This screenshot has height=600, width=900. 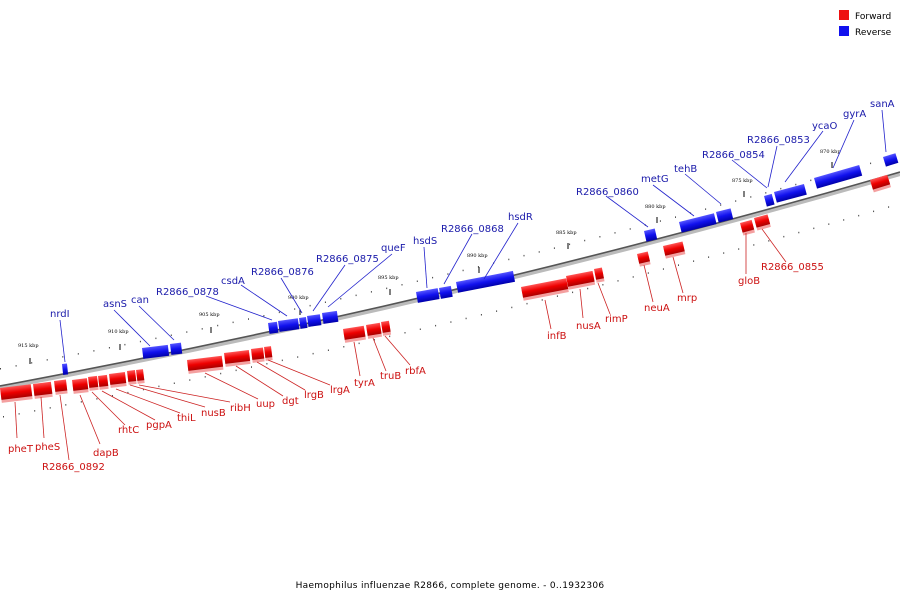 I want to click on label-R2866_0878: R2866_0878, so click(x=187, y=292).